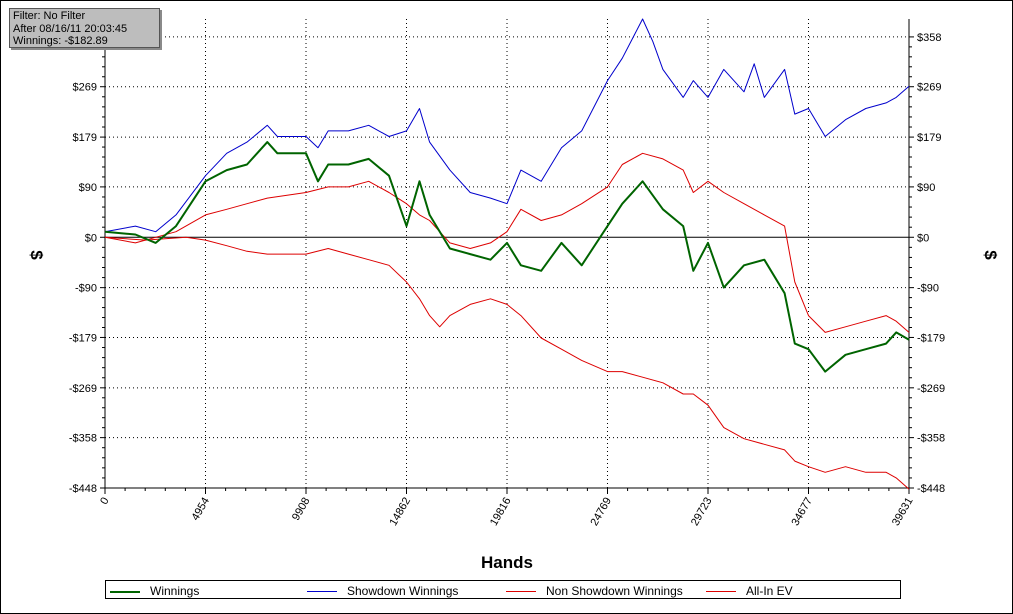 The width and height of the screenshot is (1013, 614). What do you see at coordinates (60, 41) in the screenshot?
I see `winnings-text: Winnings: -$182.89` at bounding box center [60, 41].